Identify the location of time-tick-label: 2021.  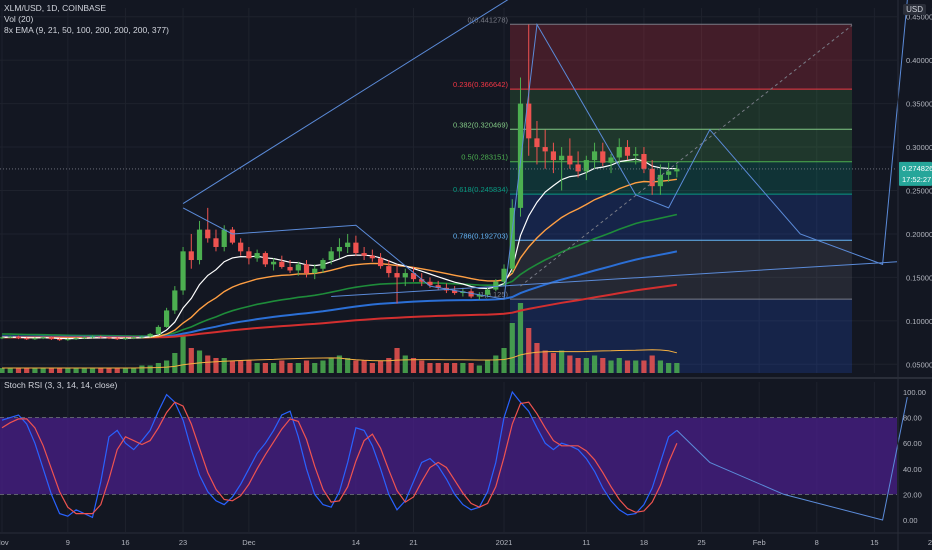
(504, 542).